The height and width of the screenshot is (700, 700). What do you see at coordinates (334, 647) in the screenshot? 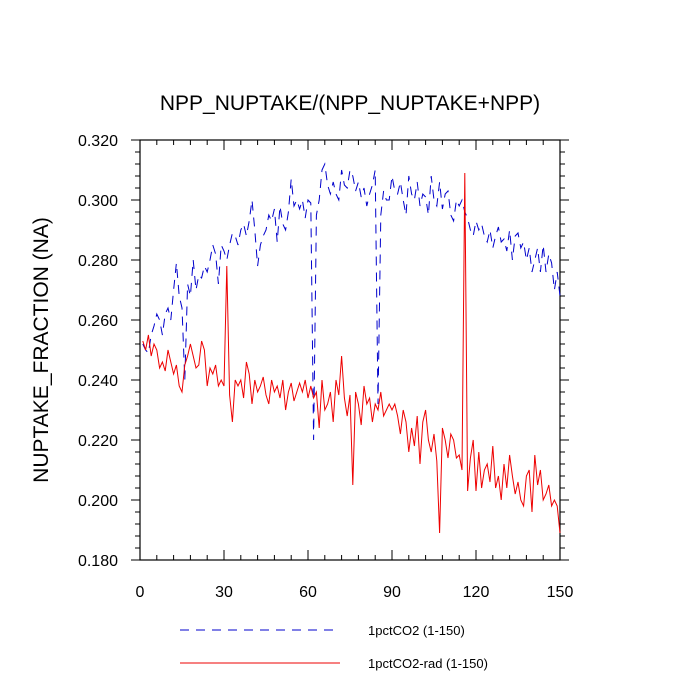
I see `legend: 1pctCO2 (1-150) 1pctCO2-rad (1-150)` at bounding box center [334, 647].